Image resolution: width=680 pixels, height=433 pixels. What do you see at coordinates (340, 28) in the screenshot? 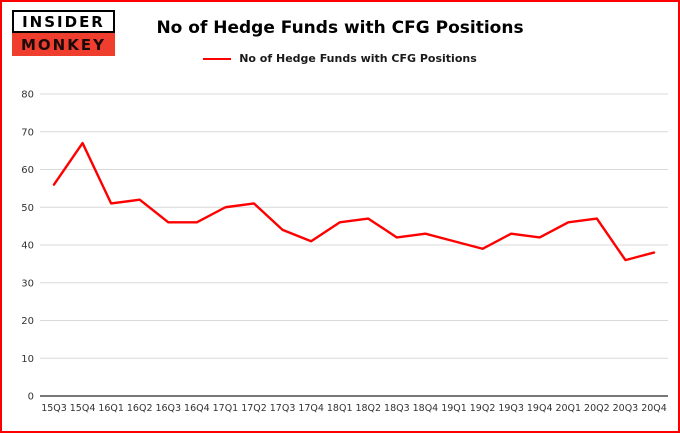
I see `chart-title: No of Hedge Funds with CFG Positions` at bounding box center [340, 28].